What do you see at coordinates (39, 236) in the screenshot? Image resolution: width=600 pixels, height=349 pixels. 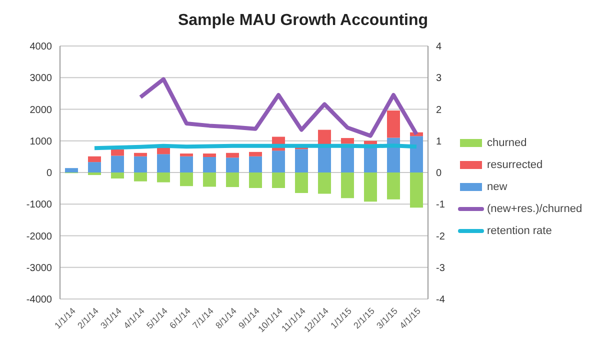 I see `y-tick-label: -2000` at bounding box center [39, 236].